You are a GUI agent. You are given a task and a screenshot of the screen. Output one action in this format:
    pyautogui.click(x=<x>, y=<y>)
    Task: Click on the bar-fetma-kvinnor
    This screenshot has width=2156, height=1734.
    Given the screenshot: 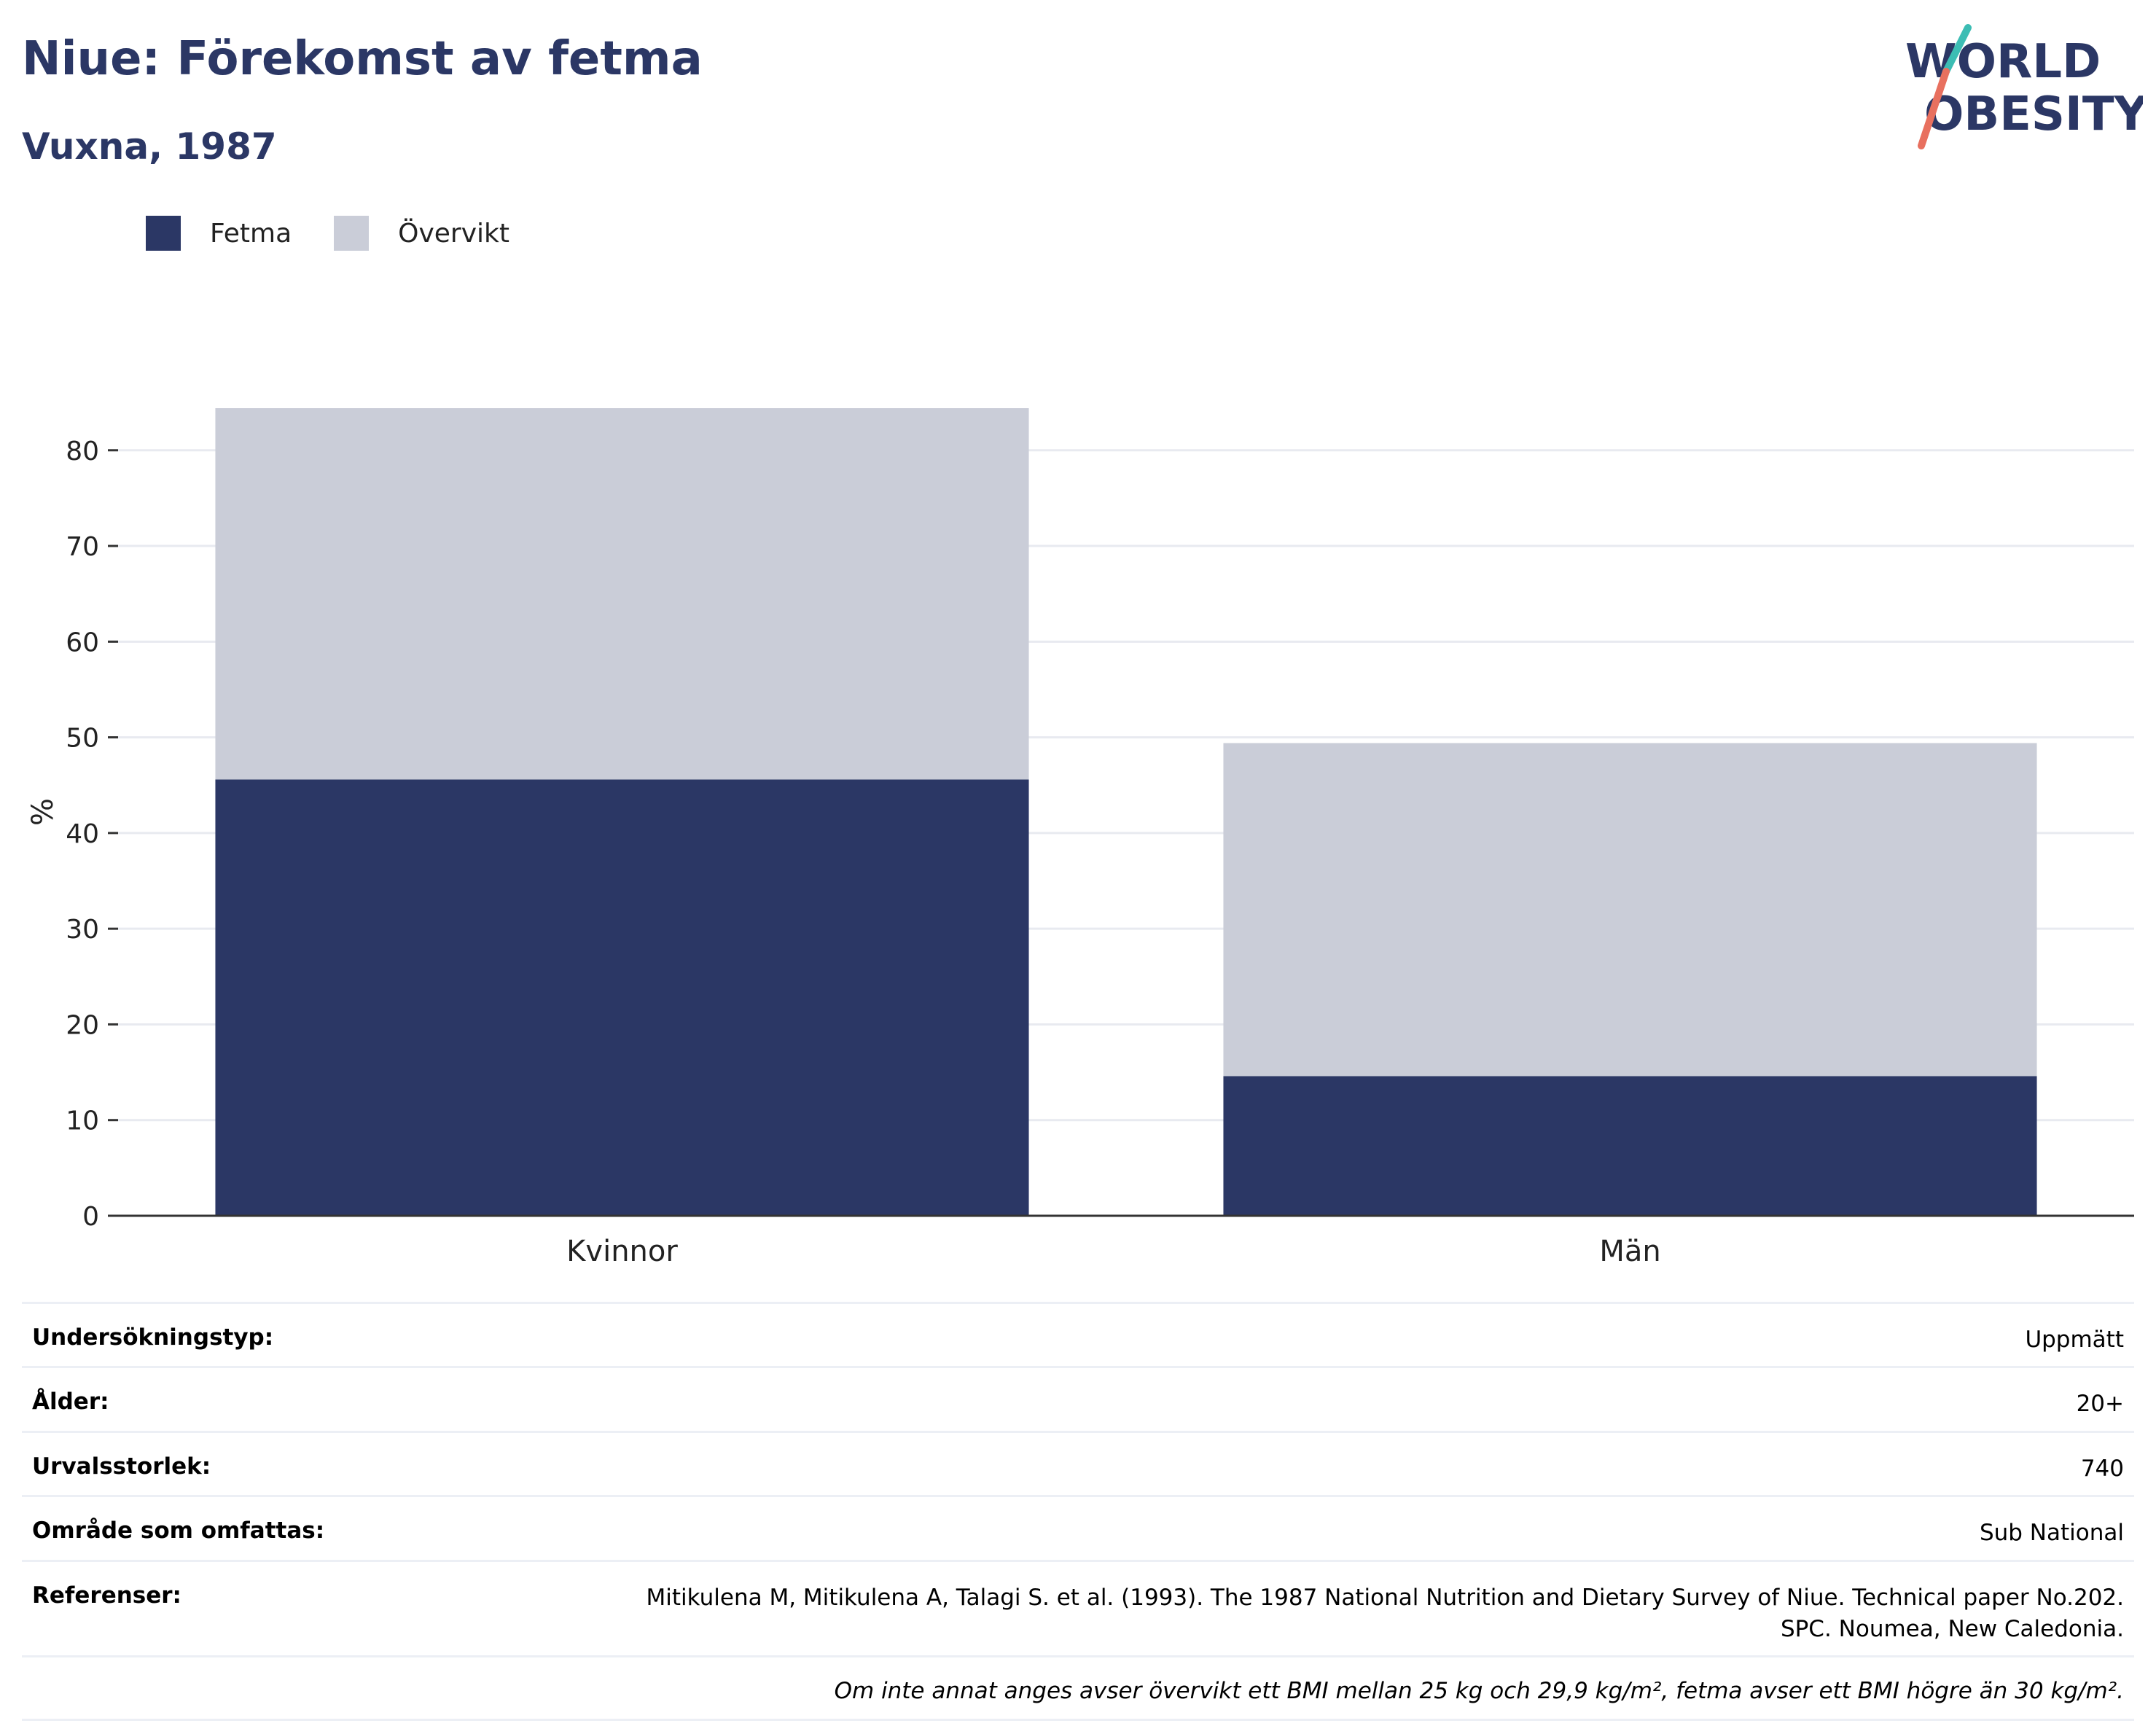 What is the action you would take?
    pyautogui.click(x=622, y=998)
    